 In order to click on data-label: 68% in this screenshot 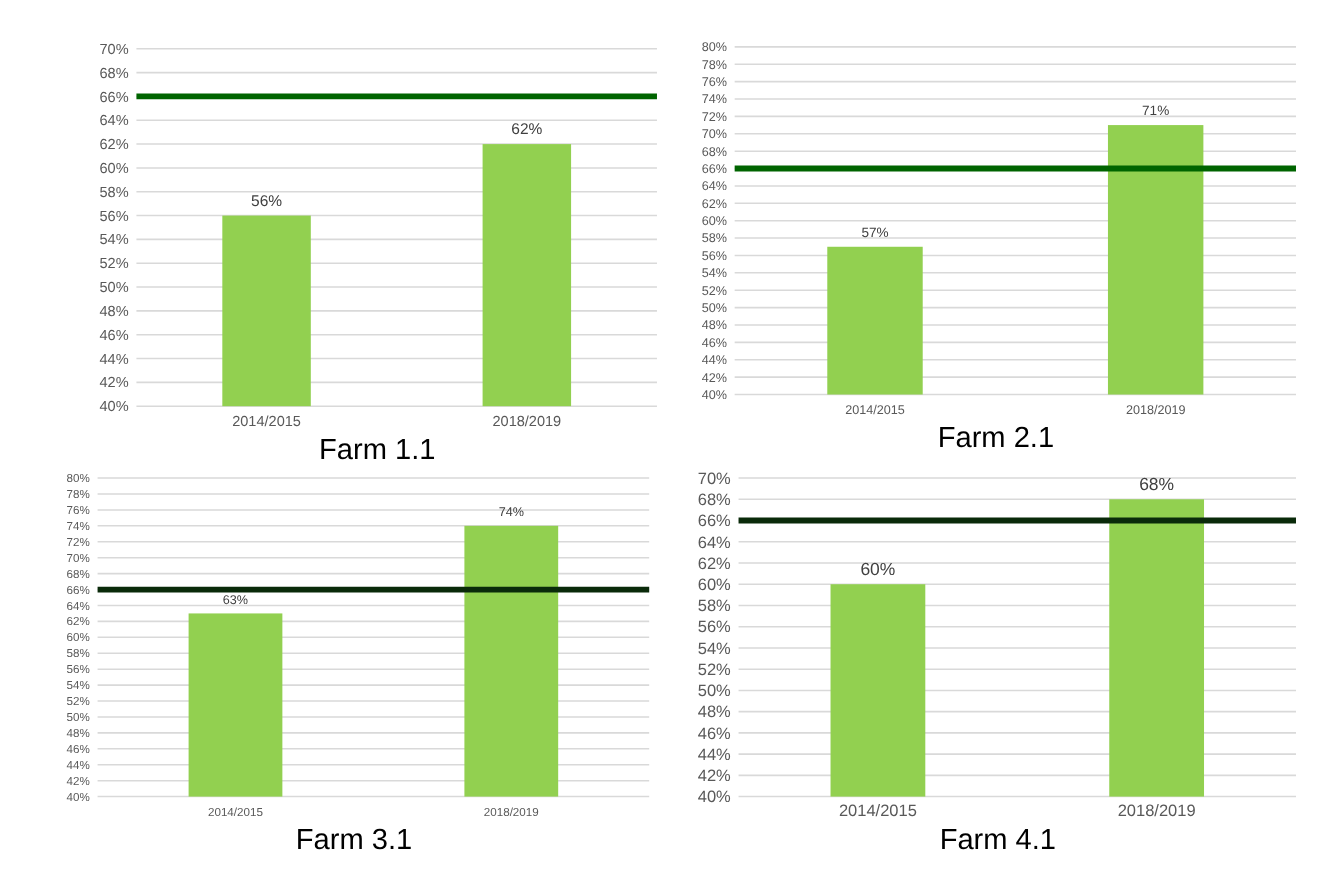, I will do `click(1157, 483)`.